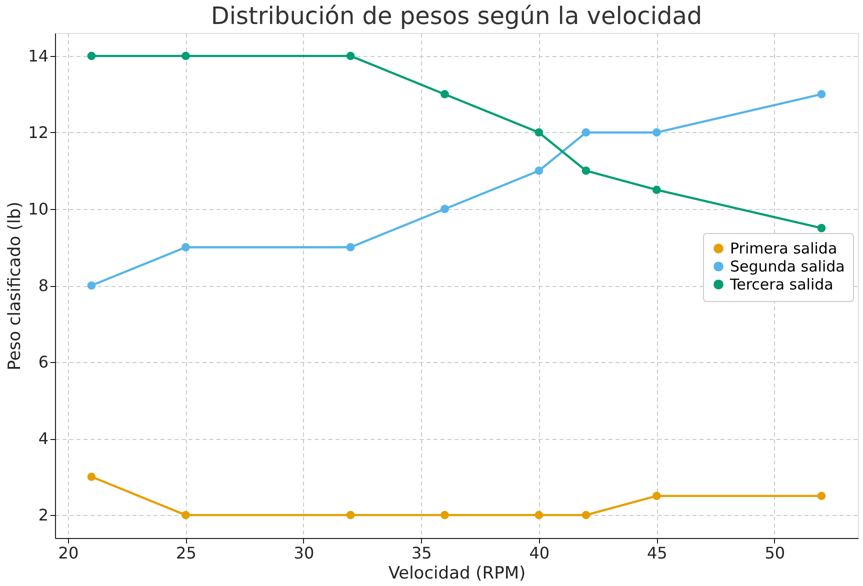 This screenshot has height=586, width=863. What do you see at coordinates (456, 16) in the screenshot?
I see `chart-title: Distribución de pesos según la velocidad` at bounding box center [456, 16].